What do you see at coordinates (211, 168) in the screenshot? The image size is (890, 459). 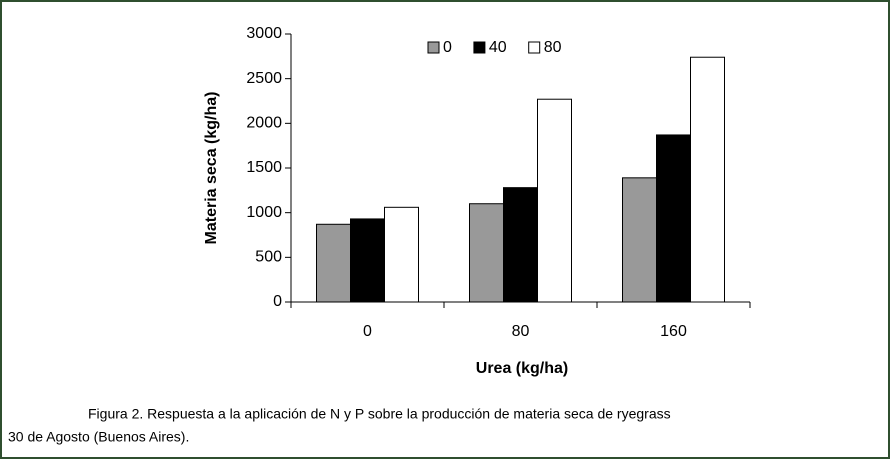 I see `y-axis-label: Materia seca (kg/ha)` at bounding box center [211, 168].